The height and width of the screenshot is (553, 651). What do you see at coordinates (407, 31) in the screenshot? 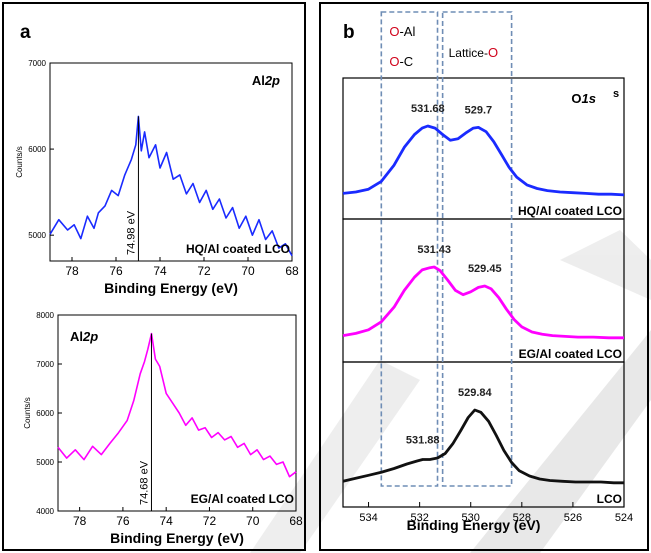
I see `label-part: -Al` at bounding box center [407, 31].